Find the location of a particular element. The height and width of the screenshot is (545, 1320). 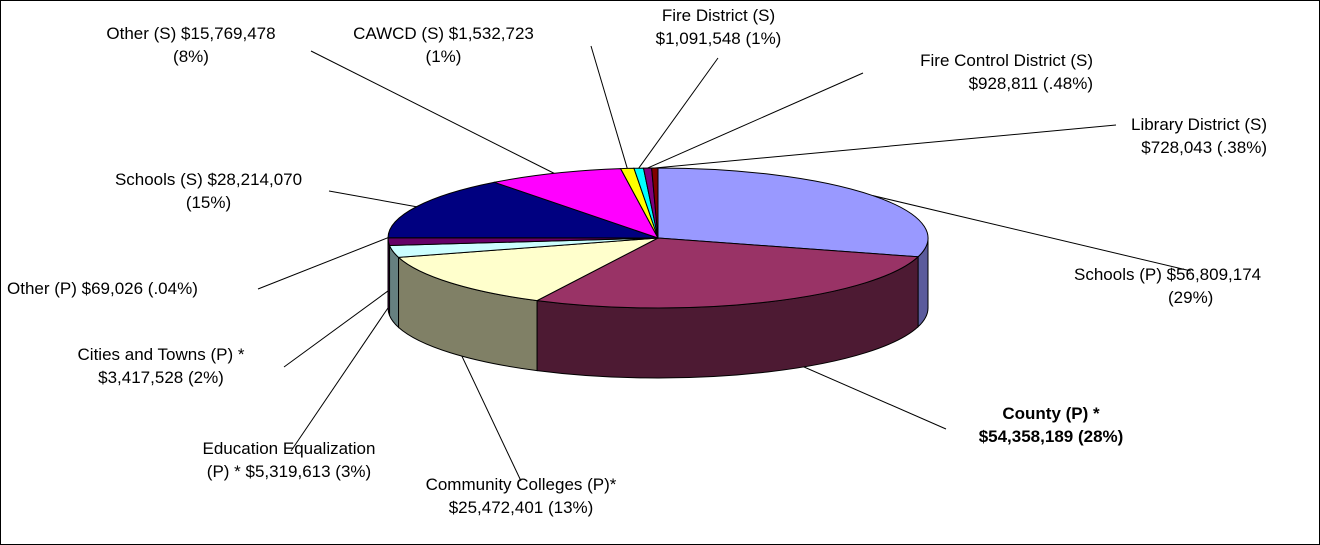

leader-line-schools-p is located at coordinates (1032, 233).